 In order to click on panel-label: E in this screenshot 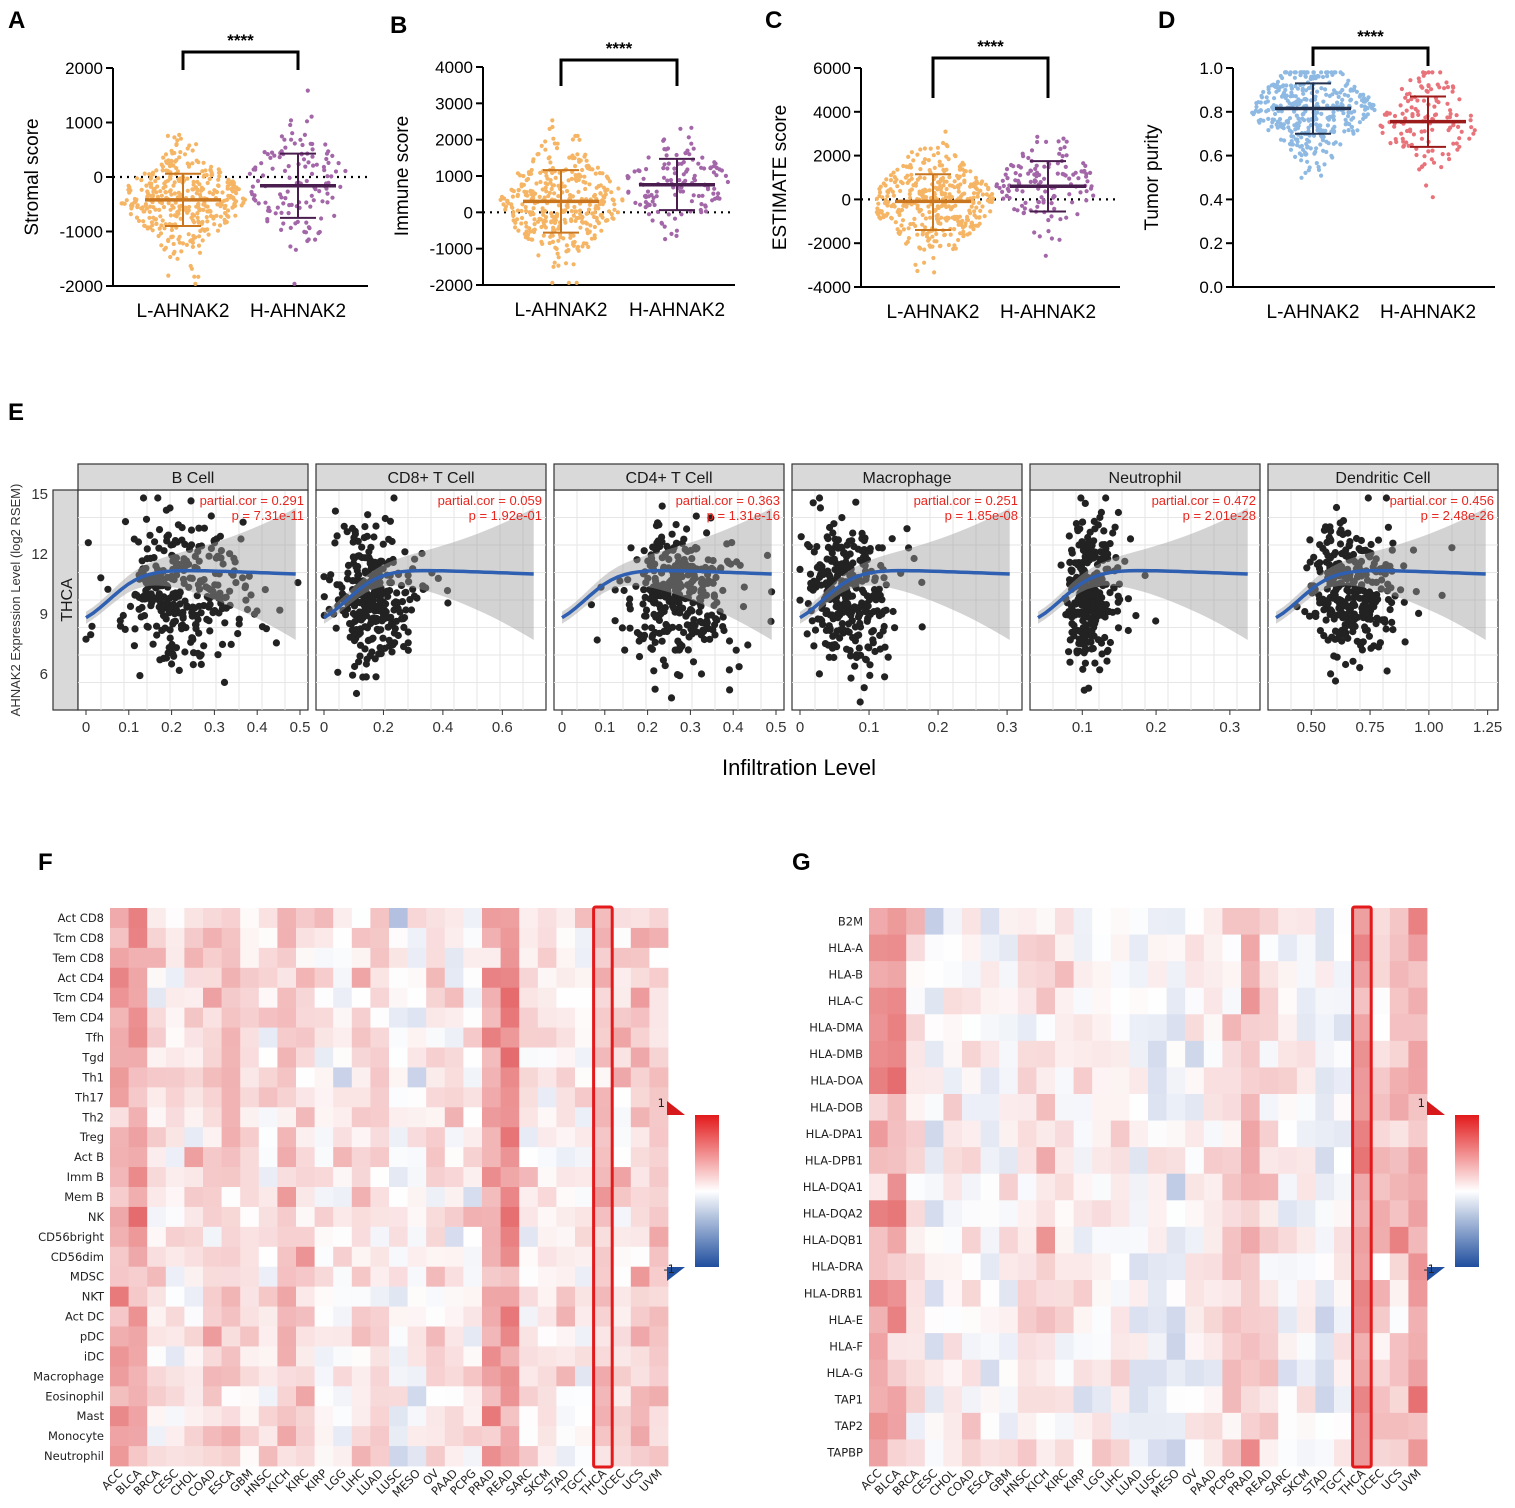, I will do `click(16, 412)`.